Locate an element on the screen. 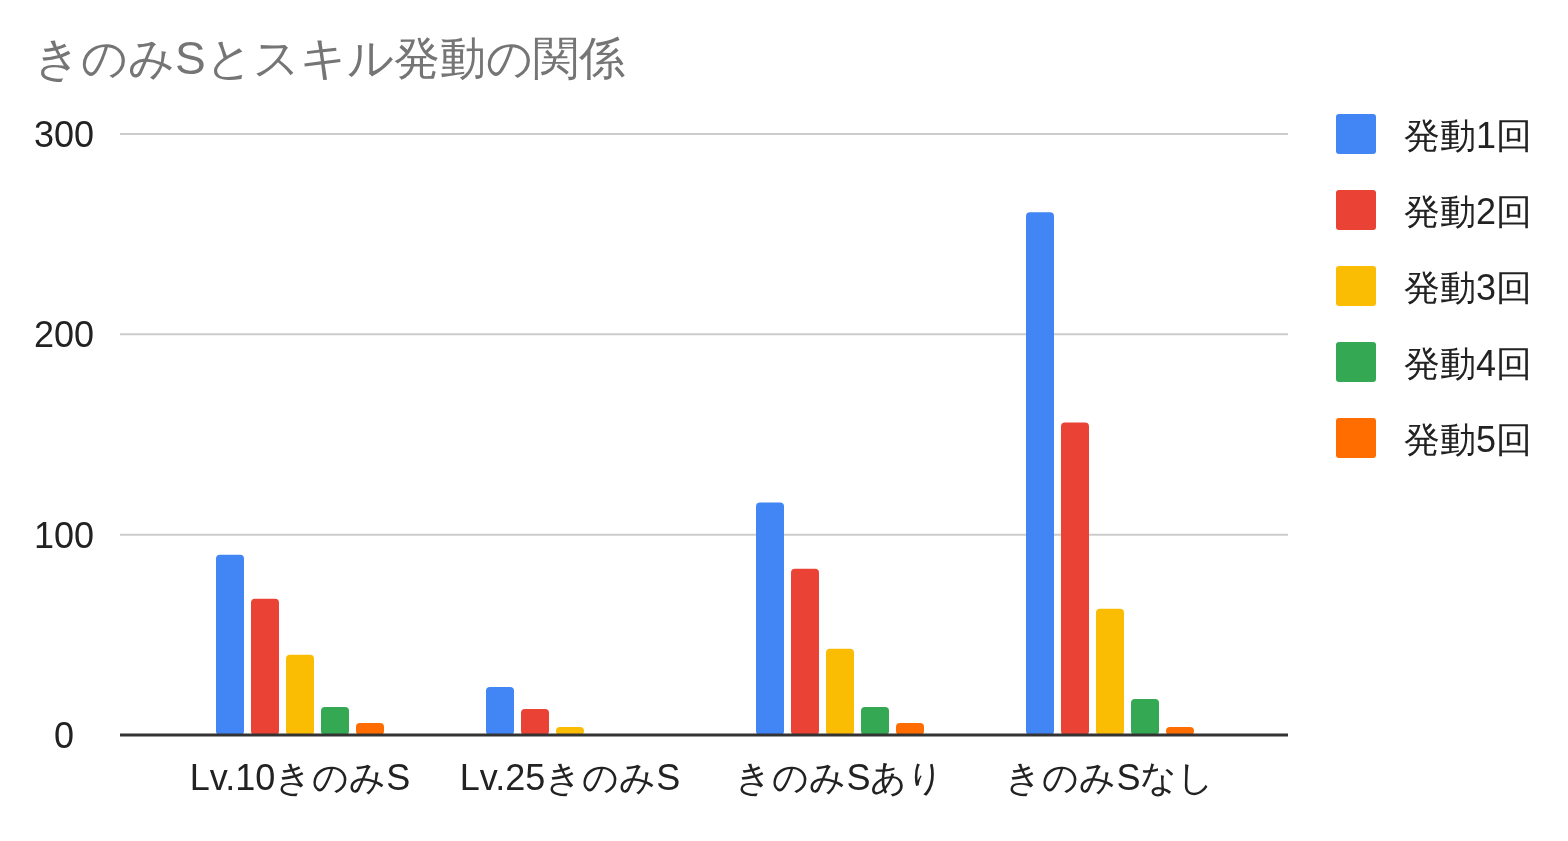 The width and height of the screenshot is (1568, 841). x-tick-label: きのみSあり is located at coordinates (840, 777).